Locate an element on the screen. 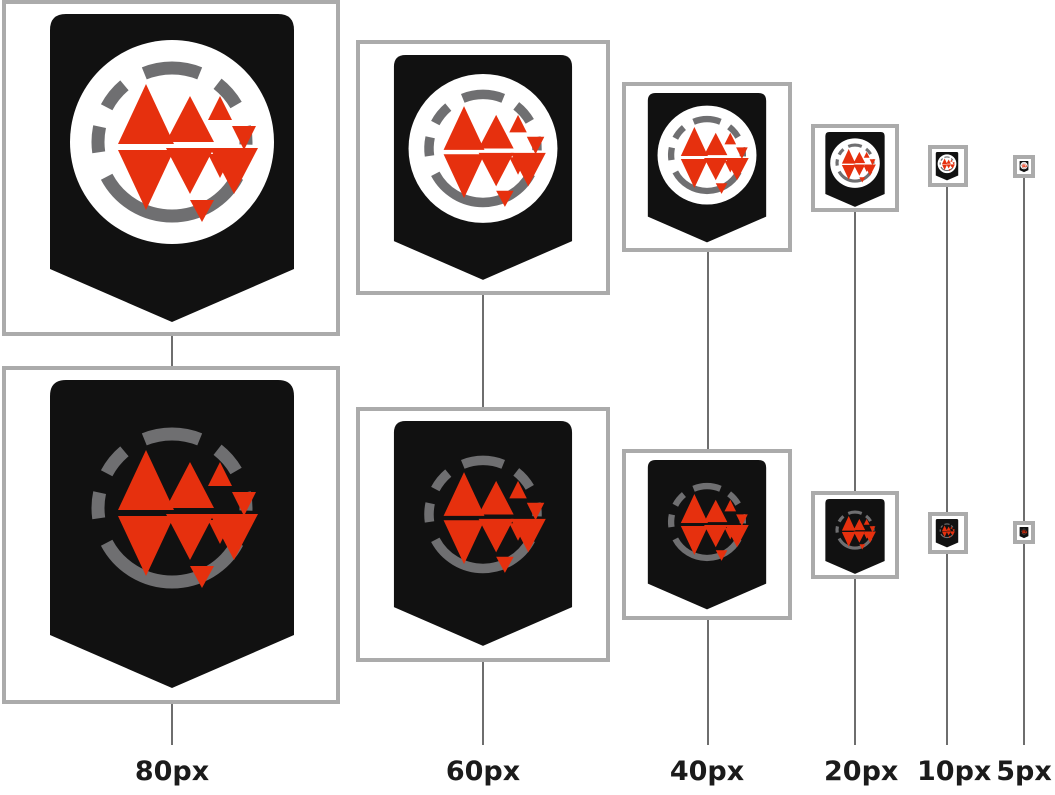 This screenshot has width=1055, height=795. size-label-5: 5px is located at coordinates (1024, 771).